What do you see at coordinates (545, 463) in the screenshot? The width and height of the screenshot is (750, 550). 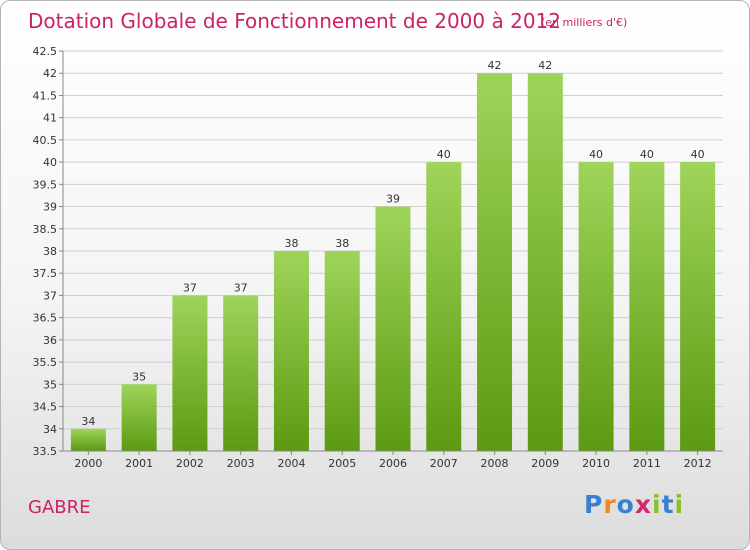 I see `x-tick-label: 2009` at bounding box center [545, 463].